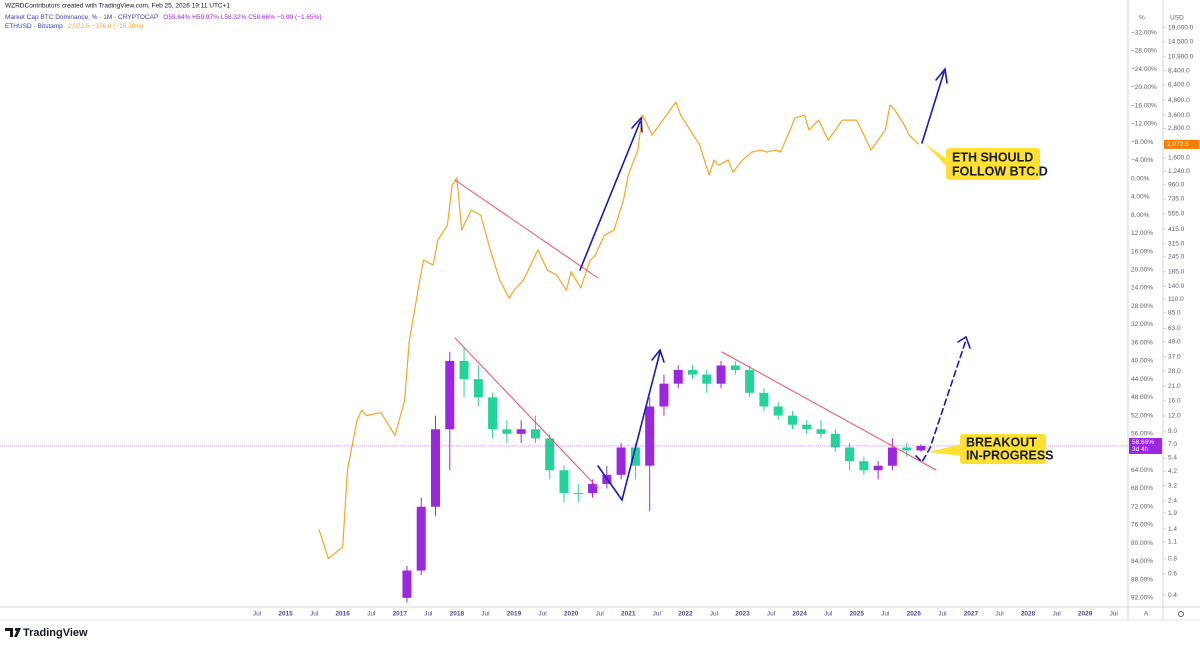 The image size is (1200, 646). Describe the element at coordinates (1142, 306) in the screenshot. I see `y-tick-label: 28.00%` at that location.